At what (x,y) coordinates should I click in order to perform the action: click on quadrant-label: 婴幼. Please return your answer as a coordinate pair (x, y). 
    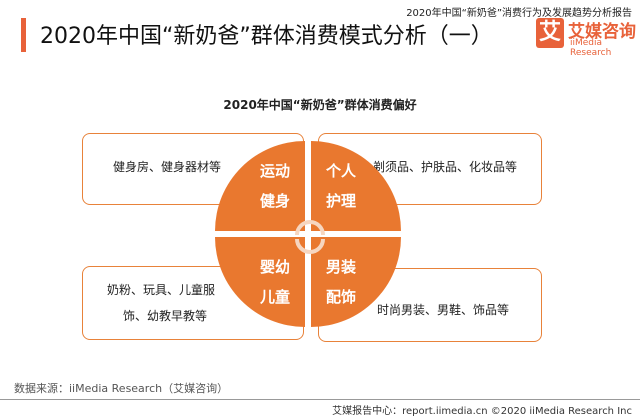
    Looking at the image, I should click on (274, 267).